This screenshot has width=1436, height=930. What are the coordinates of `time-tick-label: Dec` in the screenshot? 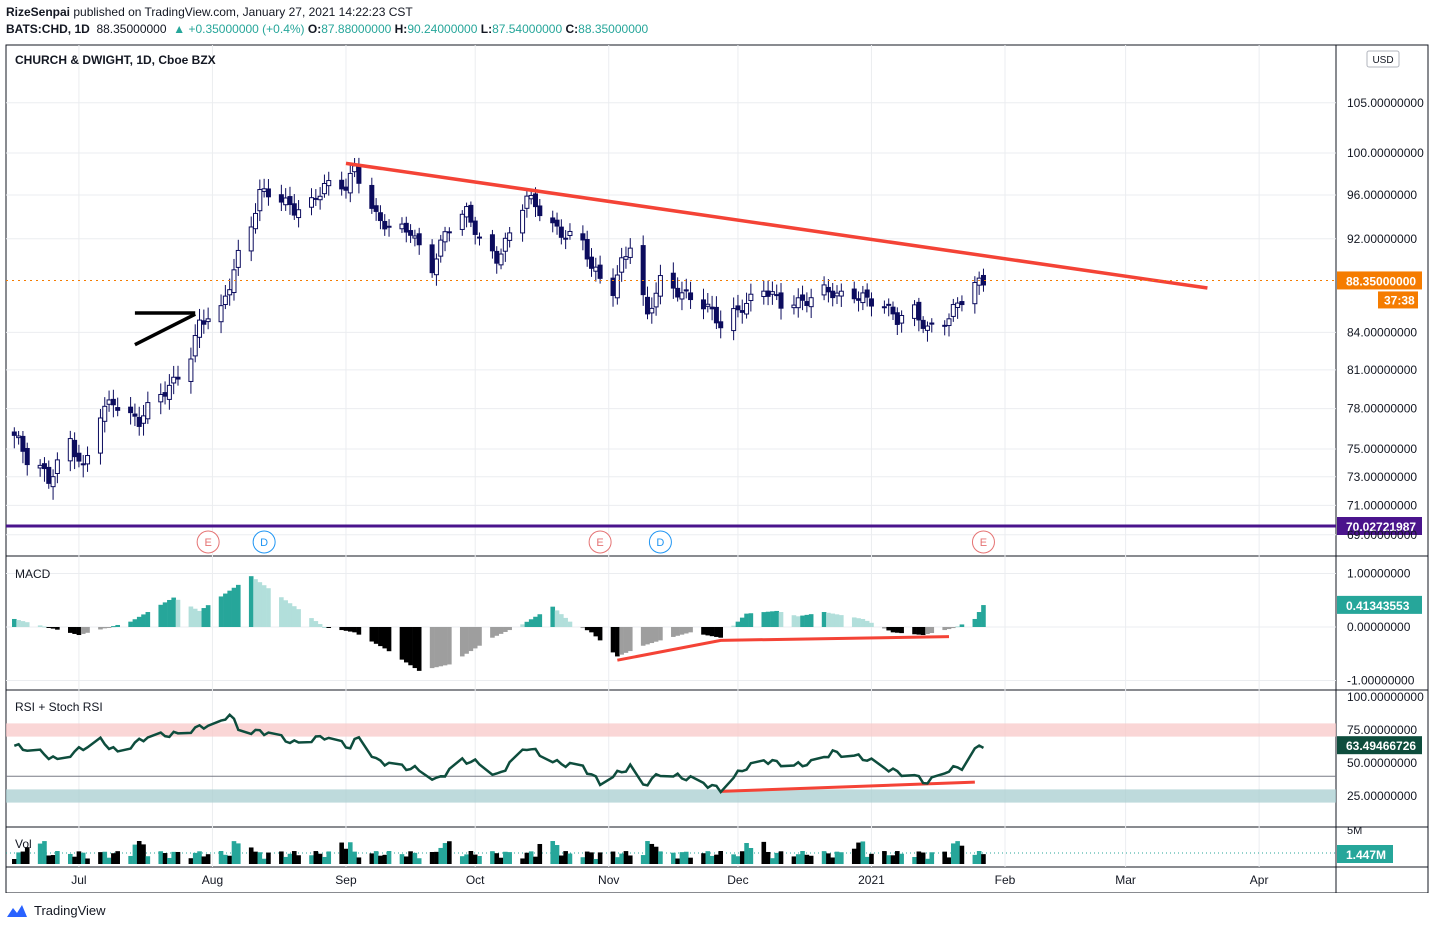 It's located at (737, 880).